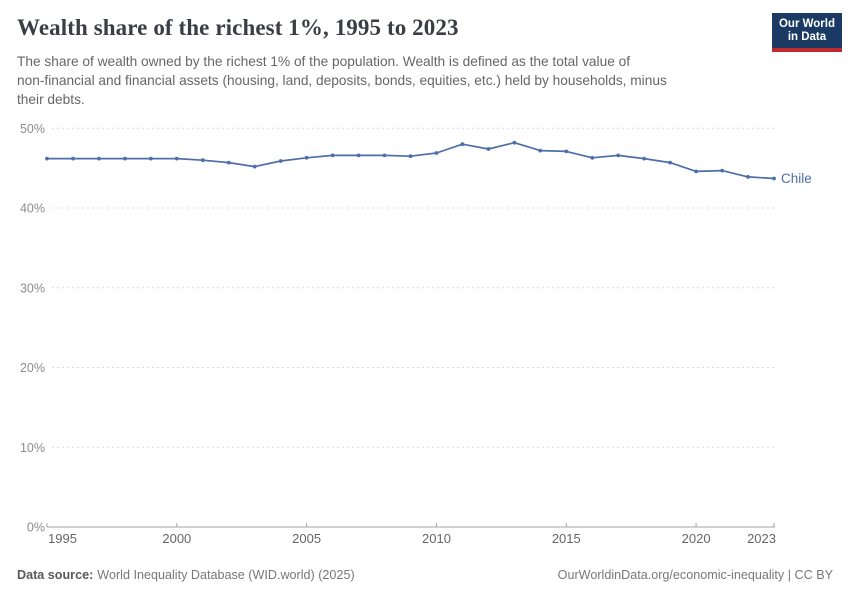 Image resolution: width=850 pixels, height=600 pixels. I want to click on y-axis-tick-label: 50%, so click(32, 129).